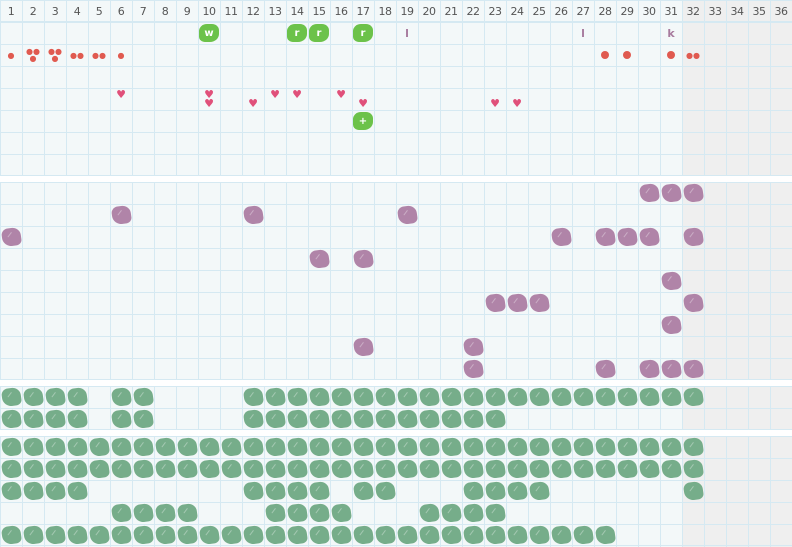 The width and height of the screenshot is (792, 547). I want to click on marker-cell: l, so click(583, 33).